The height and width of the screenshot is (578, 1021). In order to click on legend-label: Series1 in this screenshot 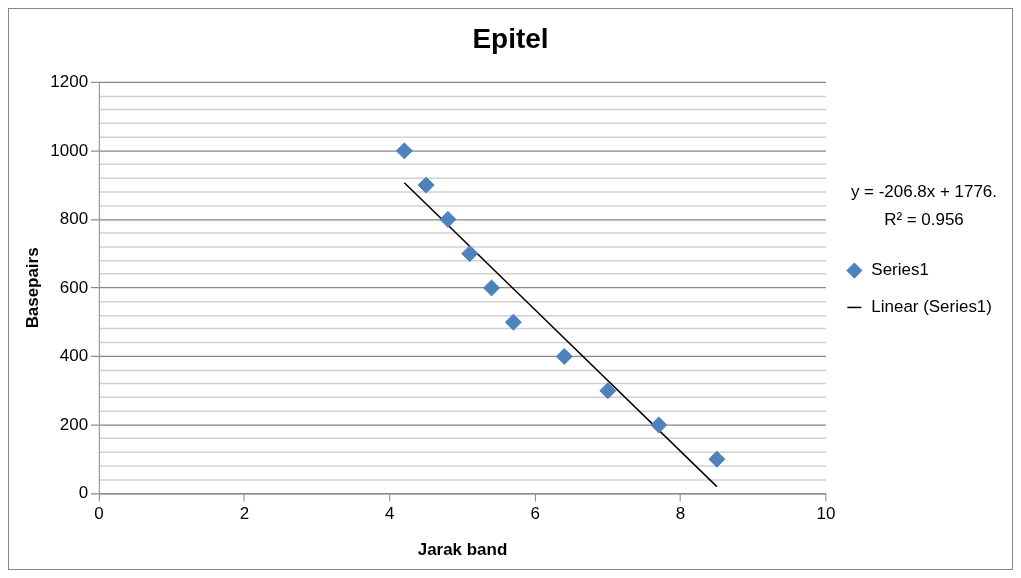, I will do `click(900, 270)`.